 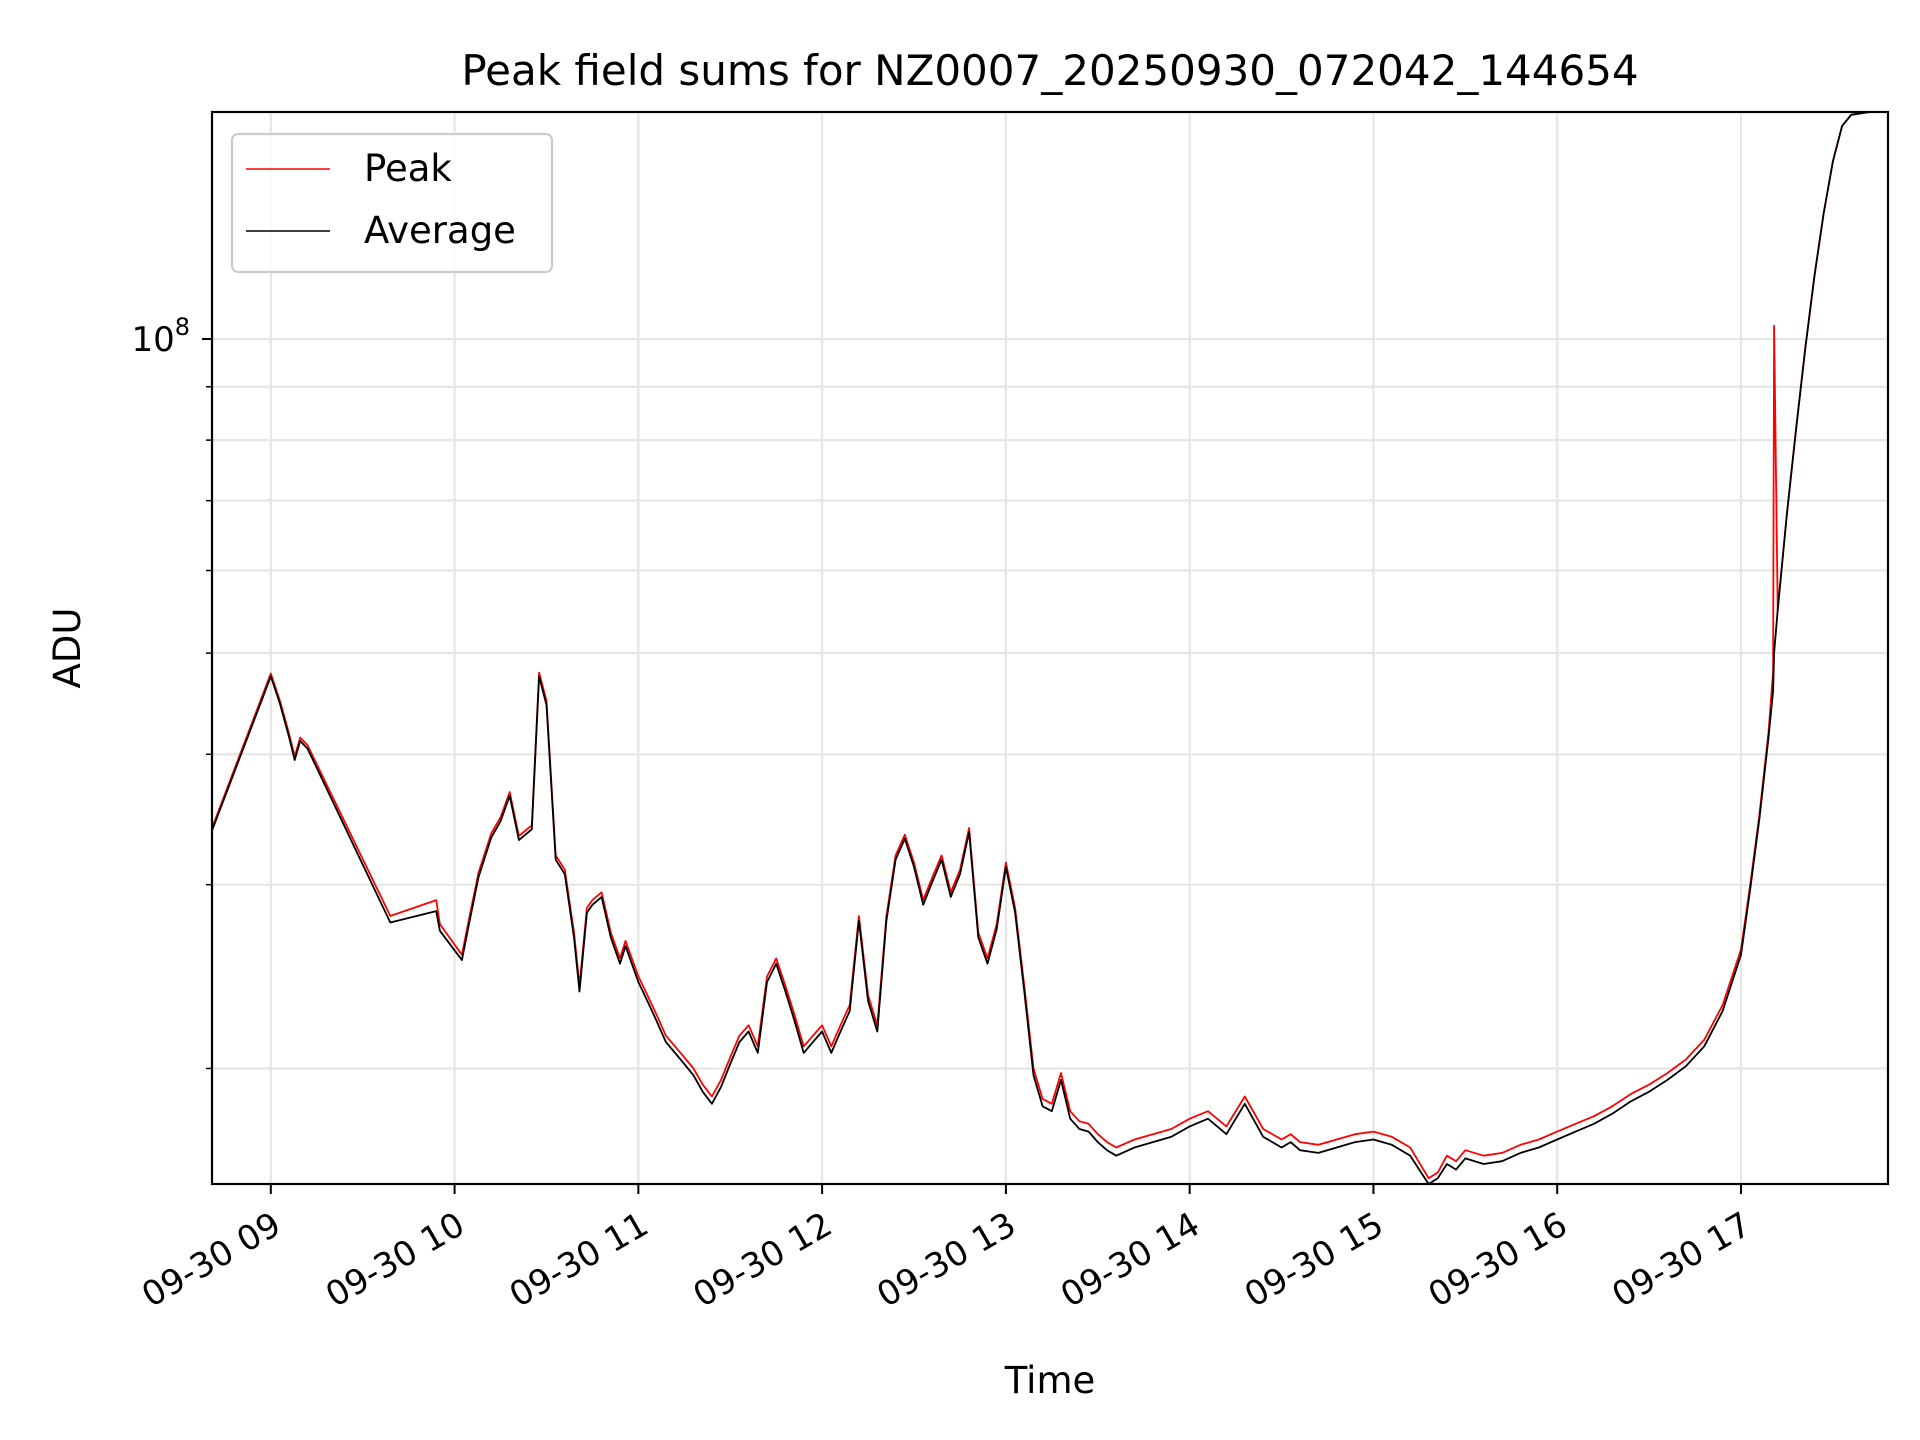 I want to click on legend: Peak Average, so click(x=392, y=203).